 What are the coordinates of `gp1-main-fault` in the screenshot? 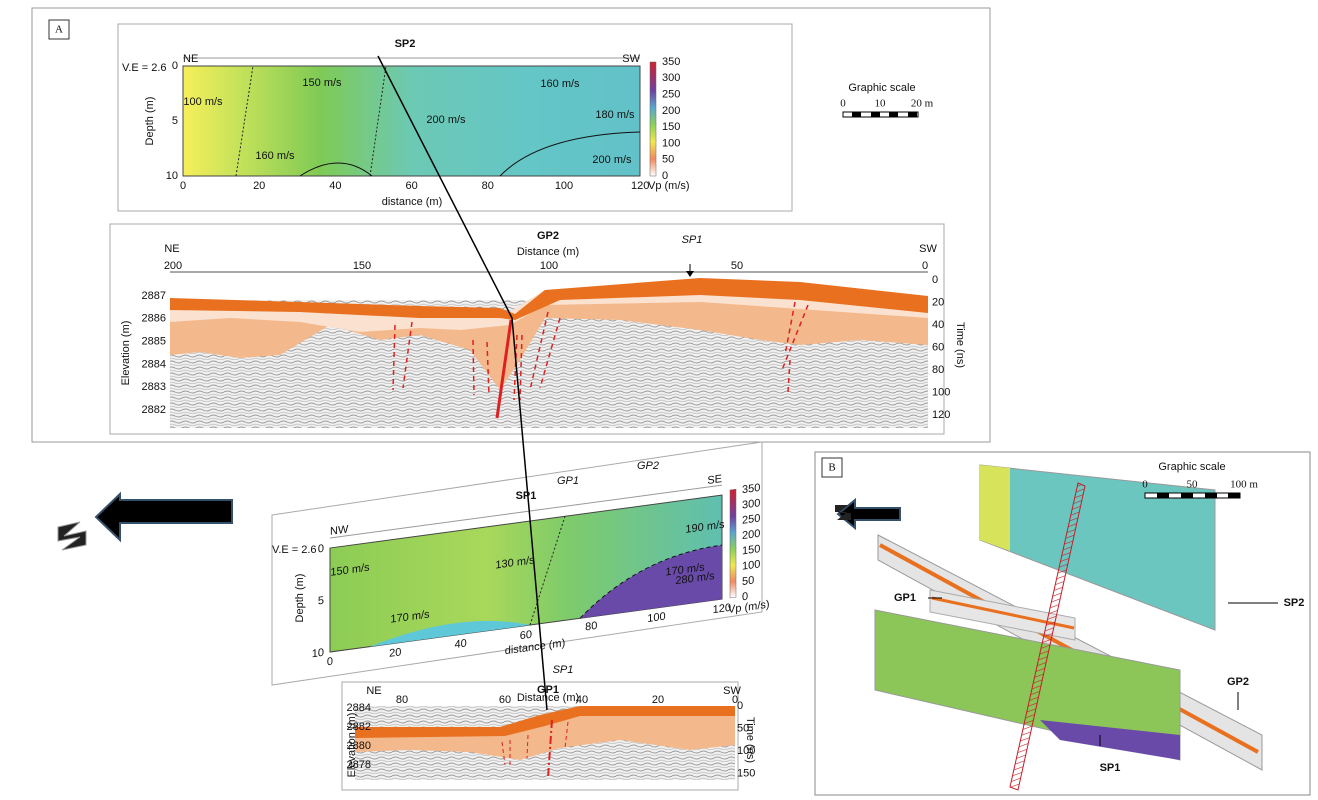 It's located at (550, 749).